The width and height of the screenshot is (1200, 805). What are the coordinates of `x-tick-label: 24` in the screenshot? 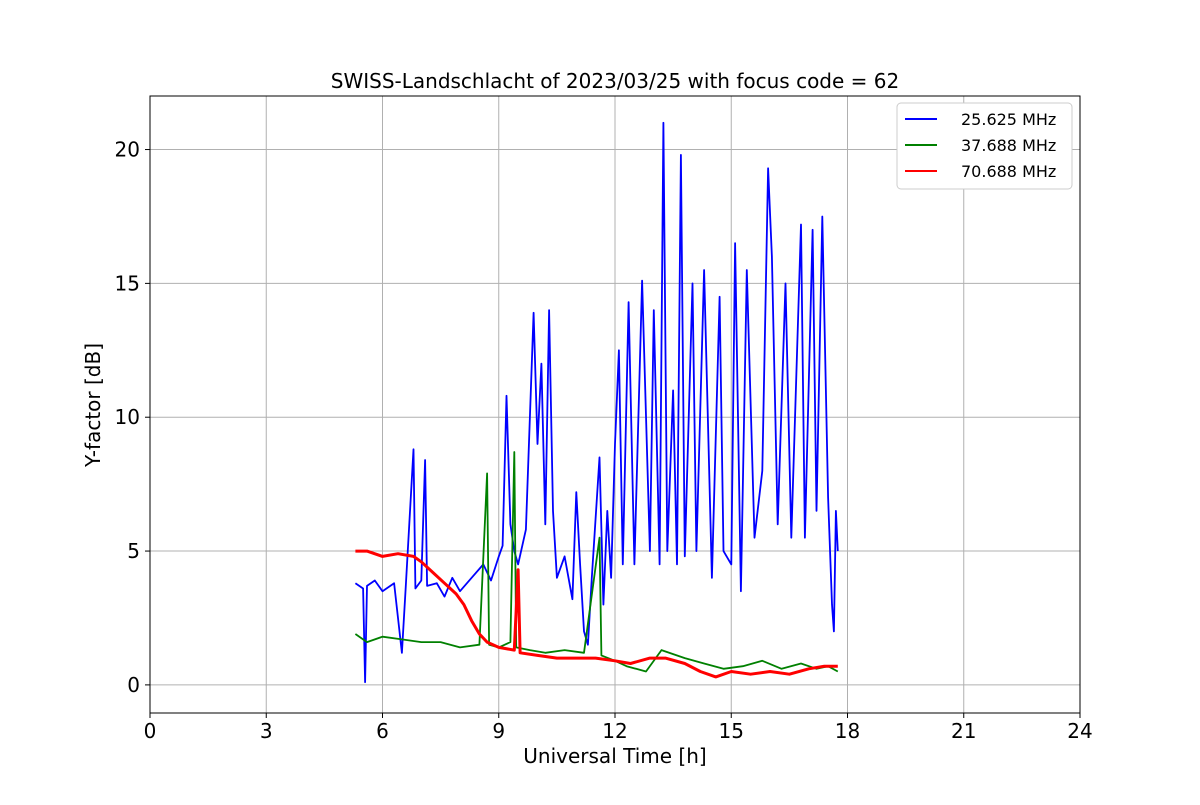 It's located at (1079, 731).